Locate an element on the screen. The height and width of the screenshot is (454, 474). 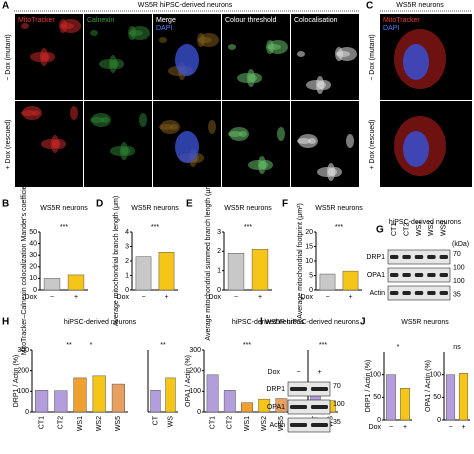
blot-strip is located at coordinates (309, 407).